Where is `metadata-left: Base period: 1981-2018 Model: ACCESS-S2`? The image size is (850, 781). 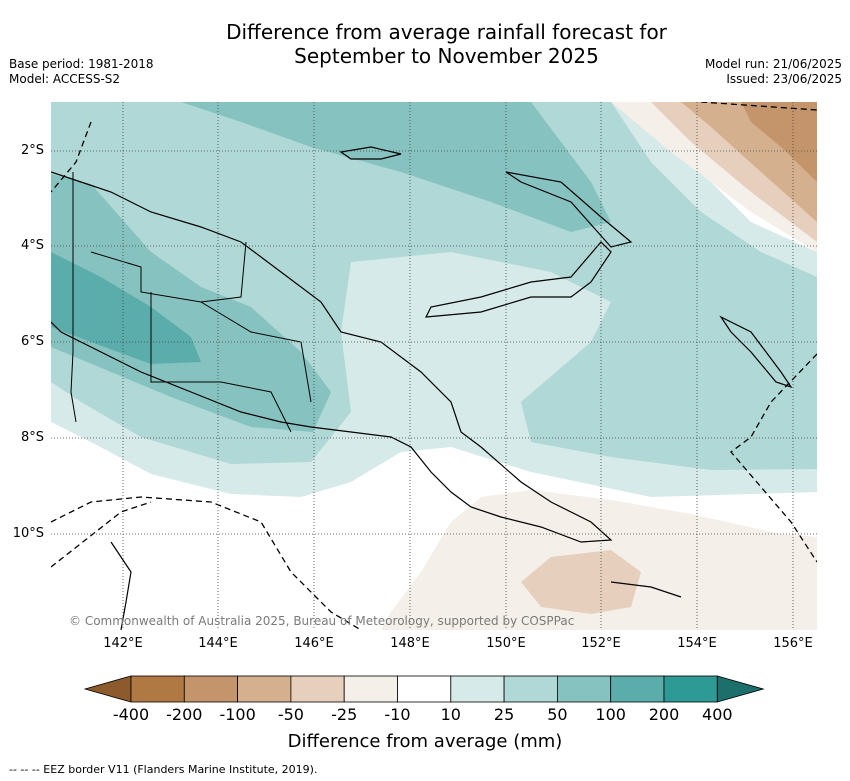
metadata-left: Base period: 1981-2018 Model: ACCESS-S2 is located at coordinates (81, 72).